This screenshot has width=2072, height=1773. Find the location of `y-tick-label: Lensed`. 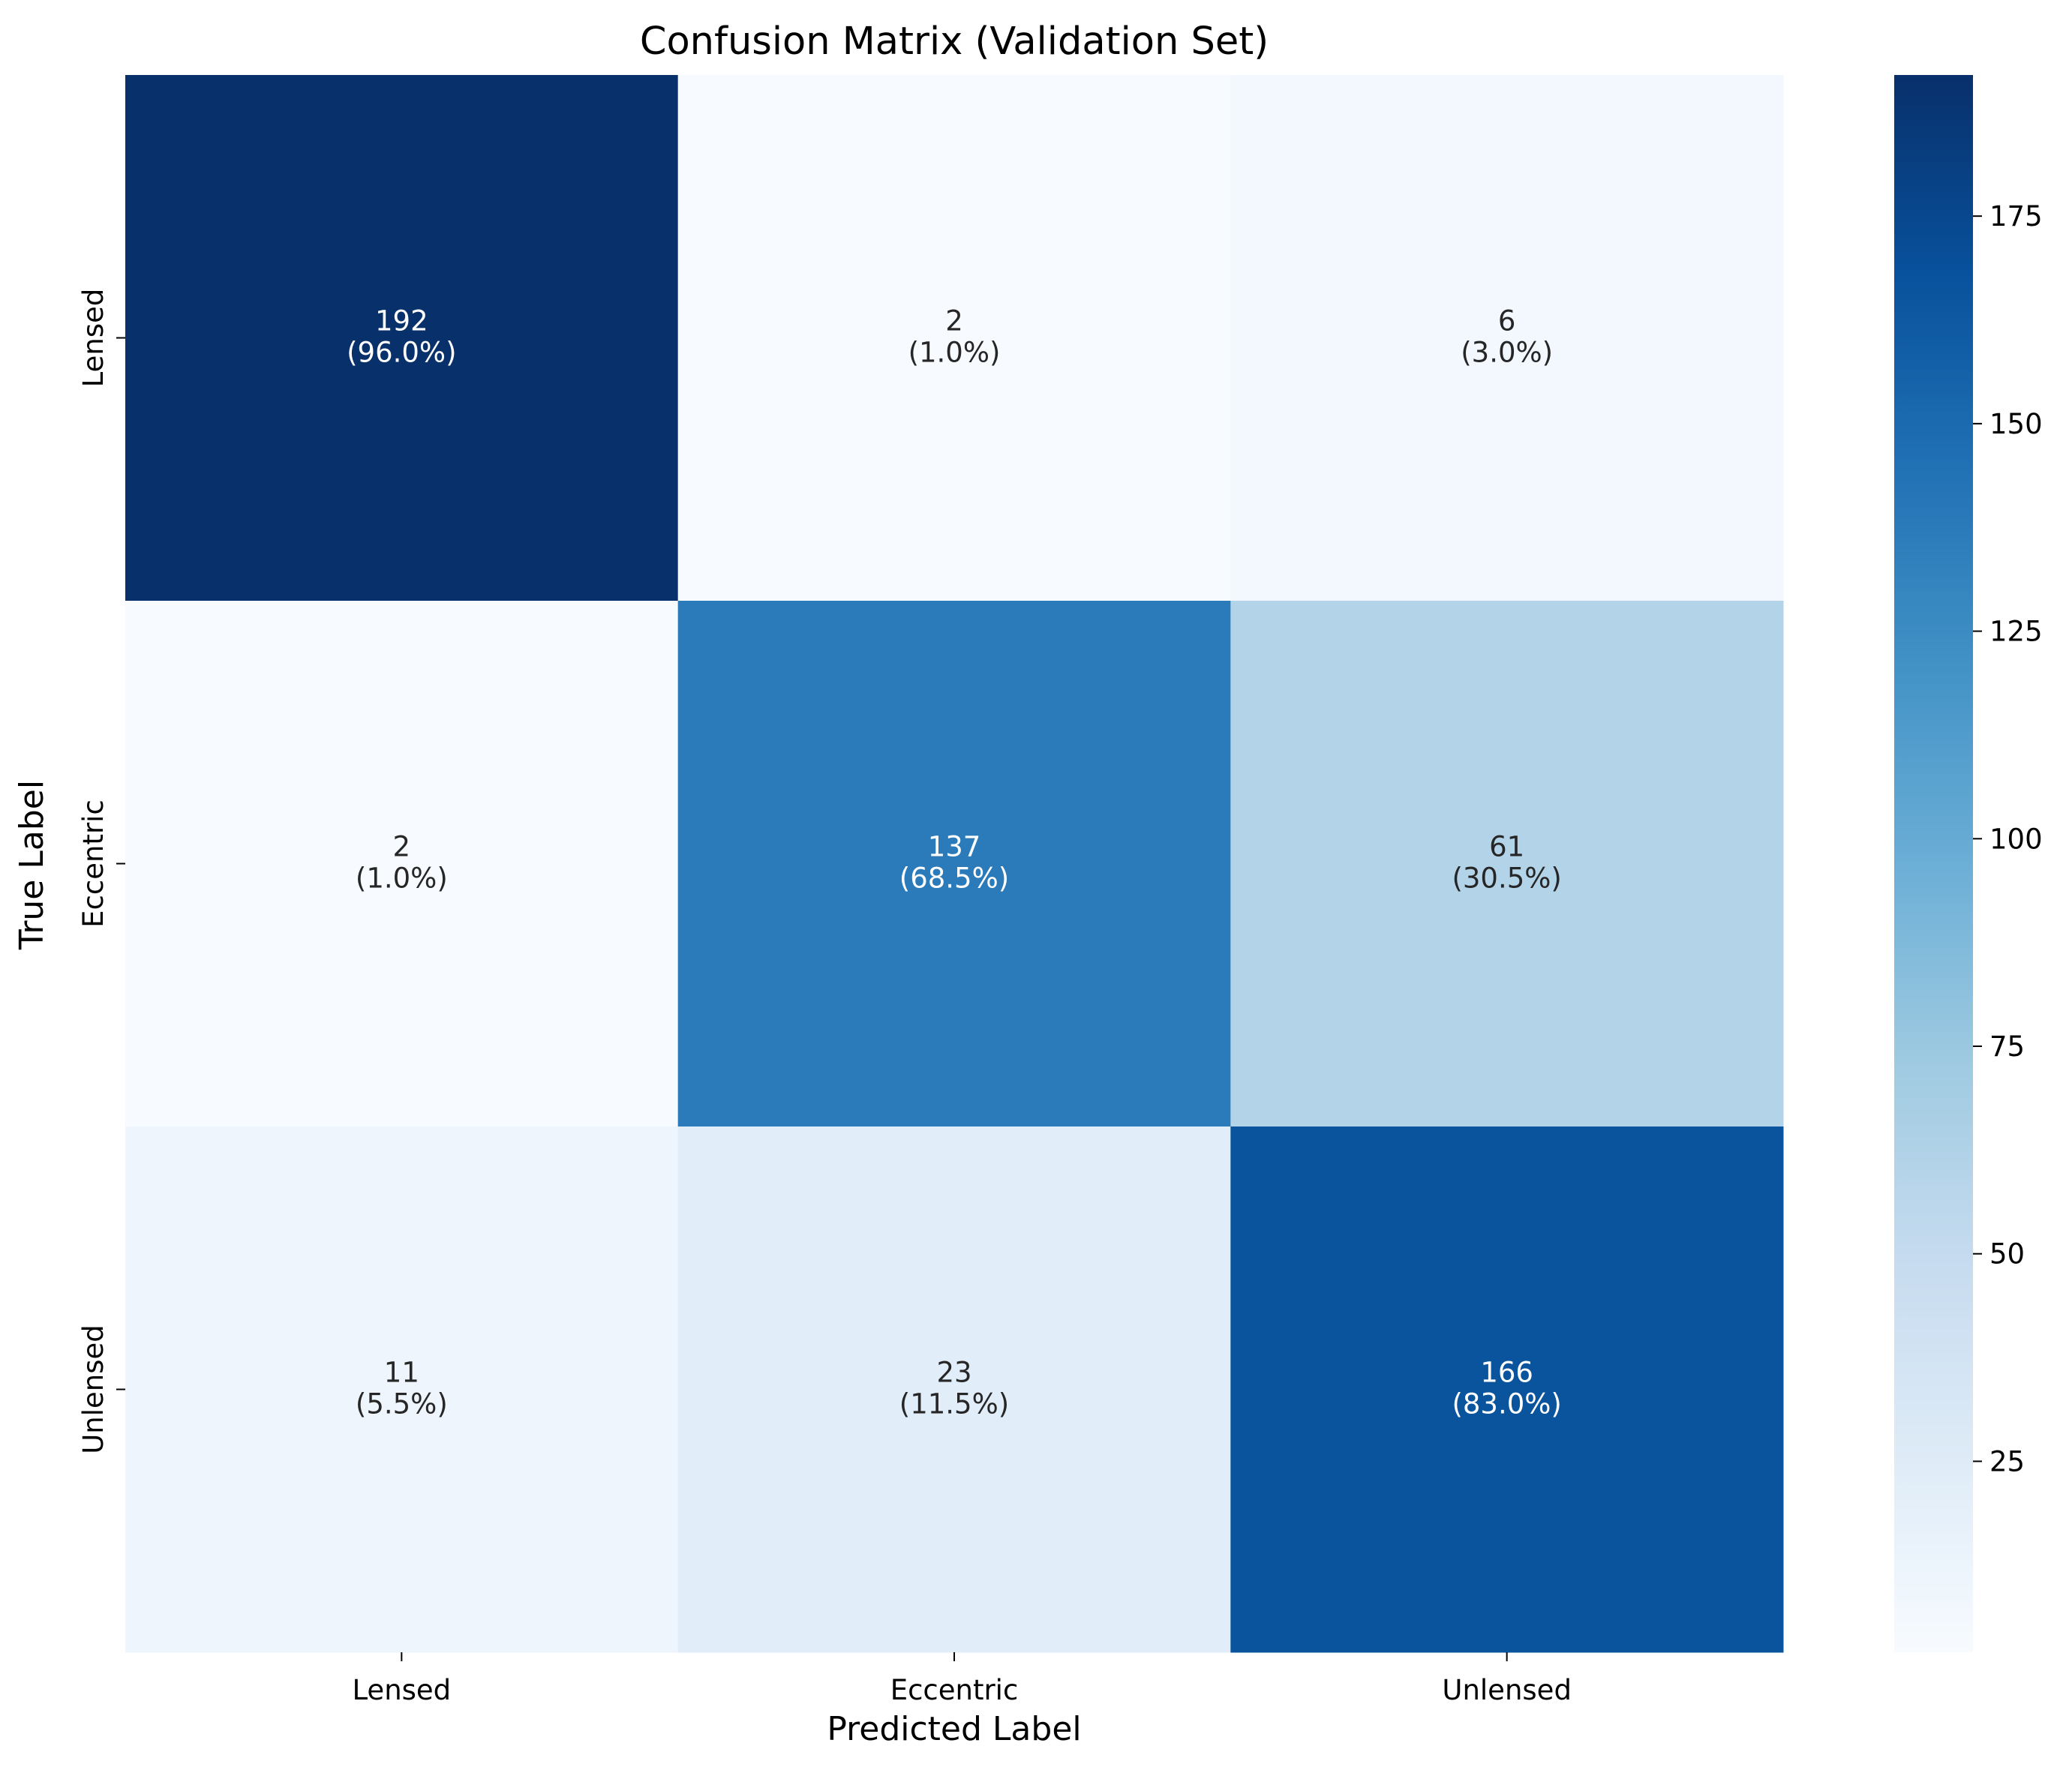

y-tick-label: Lensed is located at coordinates (94, 338).